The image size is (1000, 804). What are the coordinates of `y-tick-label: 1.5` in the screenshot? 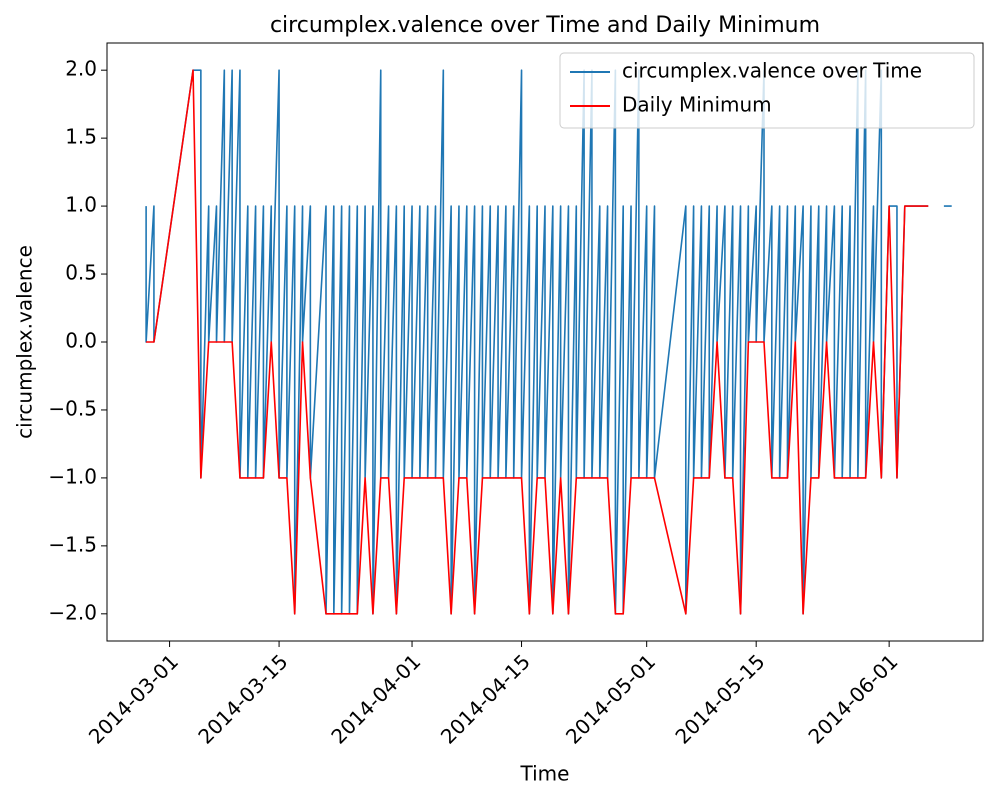 It's located at (81, 137).